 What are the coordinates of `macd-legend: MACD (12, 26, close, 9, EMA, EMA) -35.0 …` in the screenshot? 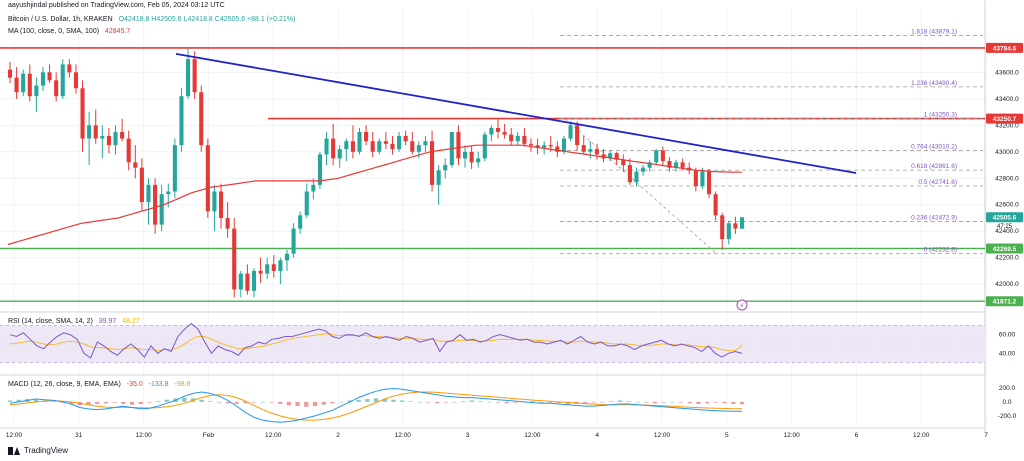 It's located at (101, 384).